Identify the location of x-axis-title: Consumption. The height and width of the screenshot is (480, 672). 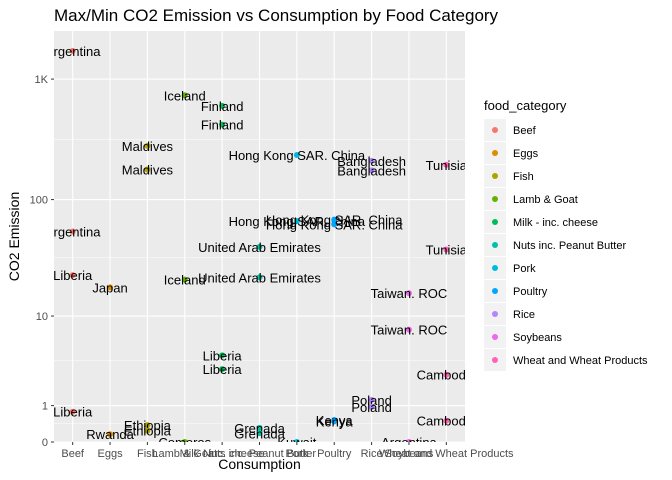
(259, 464).